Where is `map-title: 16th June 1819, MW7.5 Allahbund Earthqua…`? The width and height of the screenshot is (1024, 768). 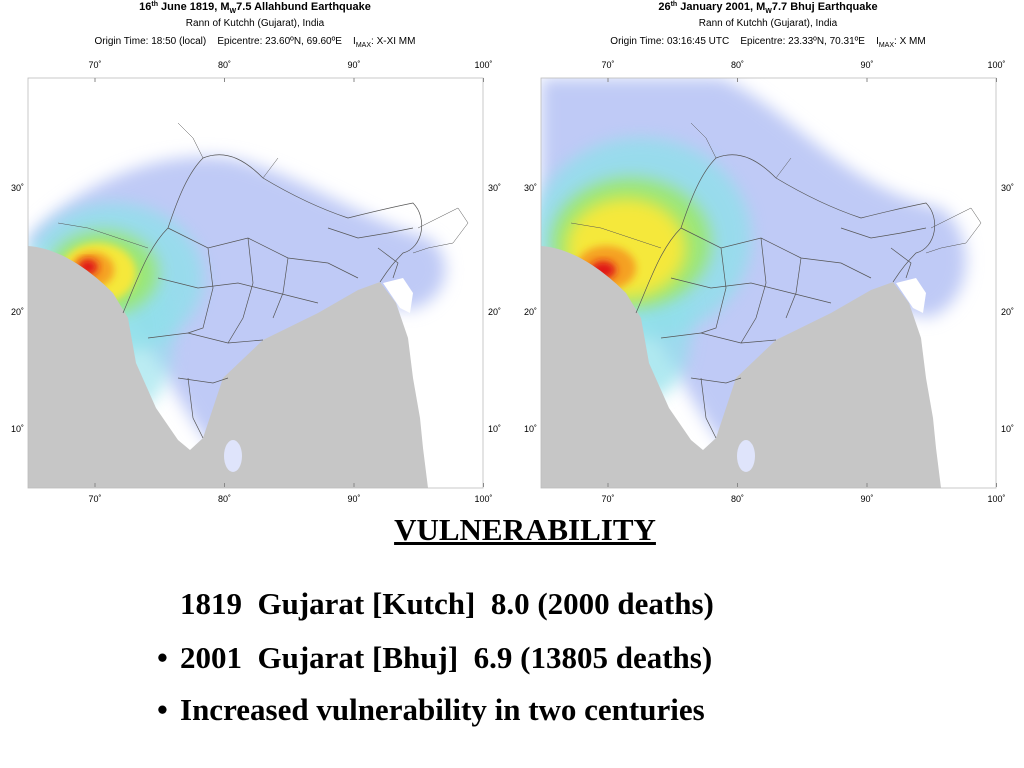 map-title: 16th June 1819, MW7.5 Allahbund Earthqua… is located at coordinates (255, 8).